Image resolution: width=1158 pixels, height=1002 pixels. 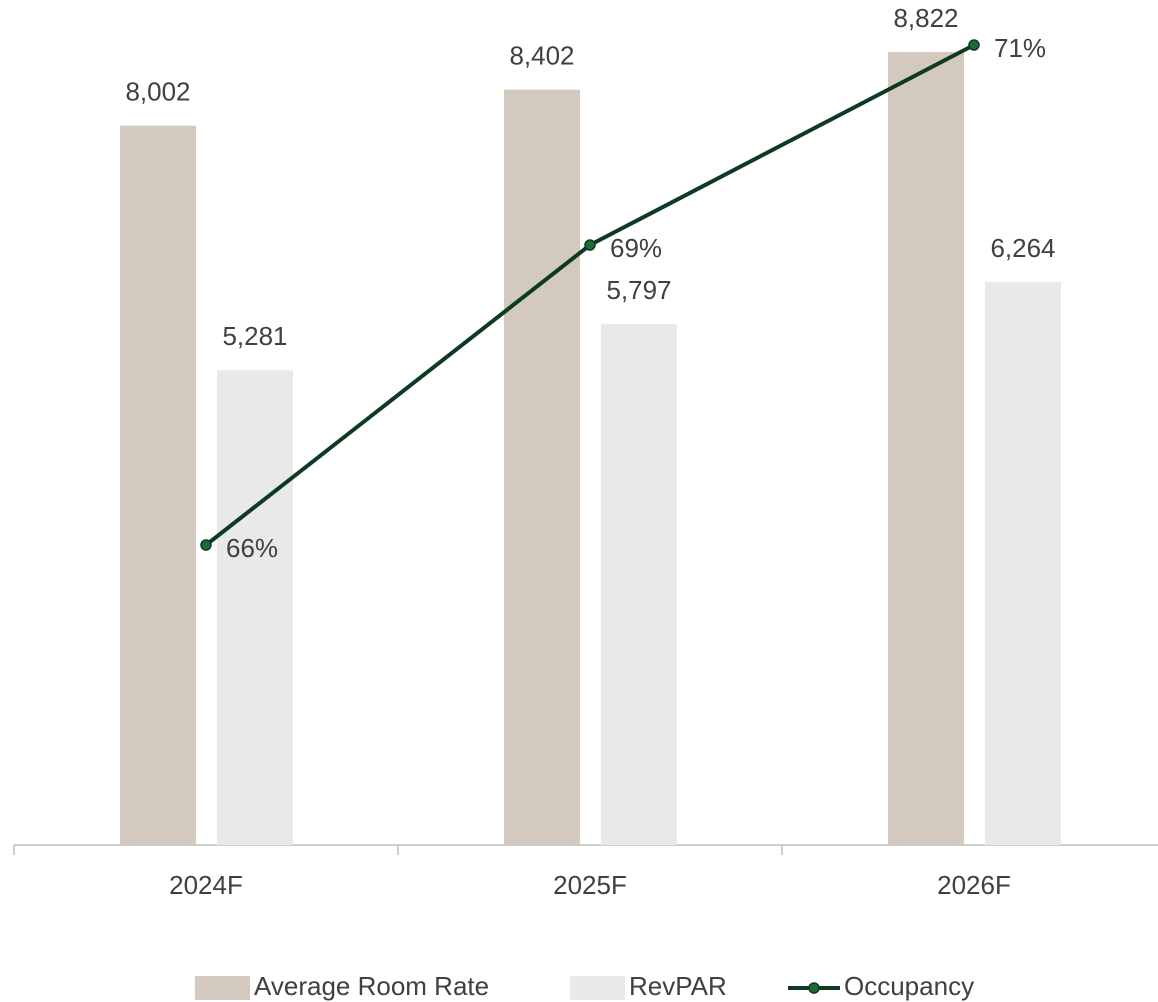 What do you see at coordinates (909, 986) in the screenshot?
I see `legend-label: Occupancy` at bounding box center [909, 986].